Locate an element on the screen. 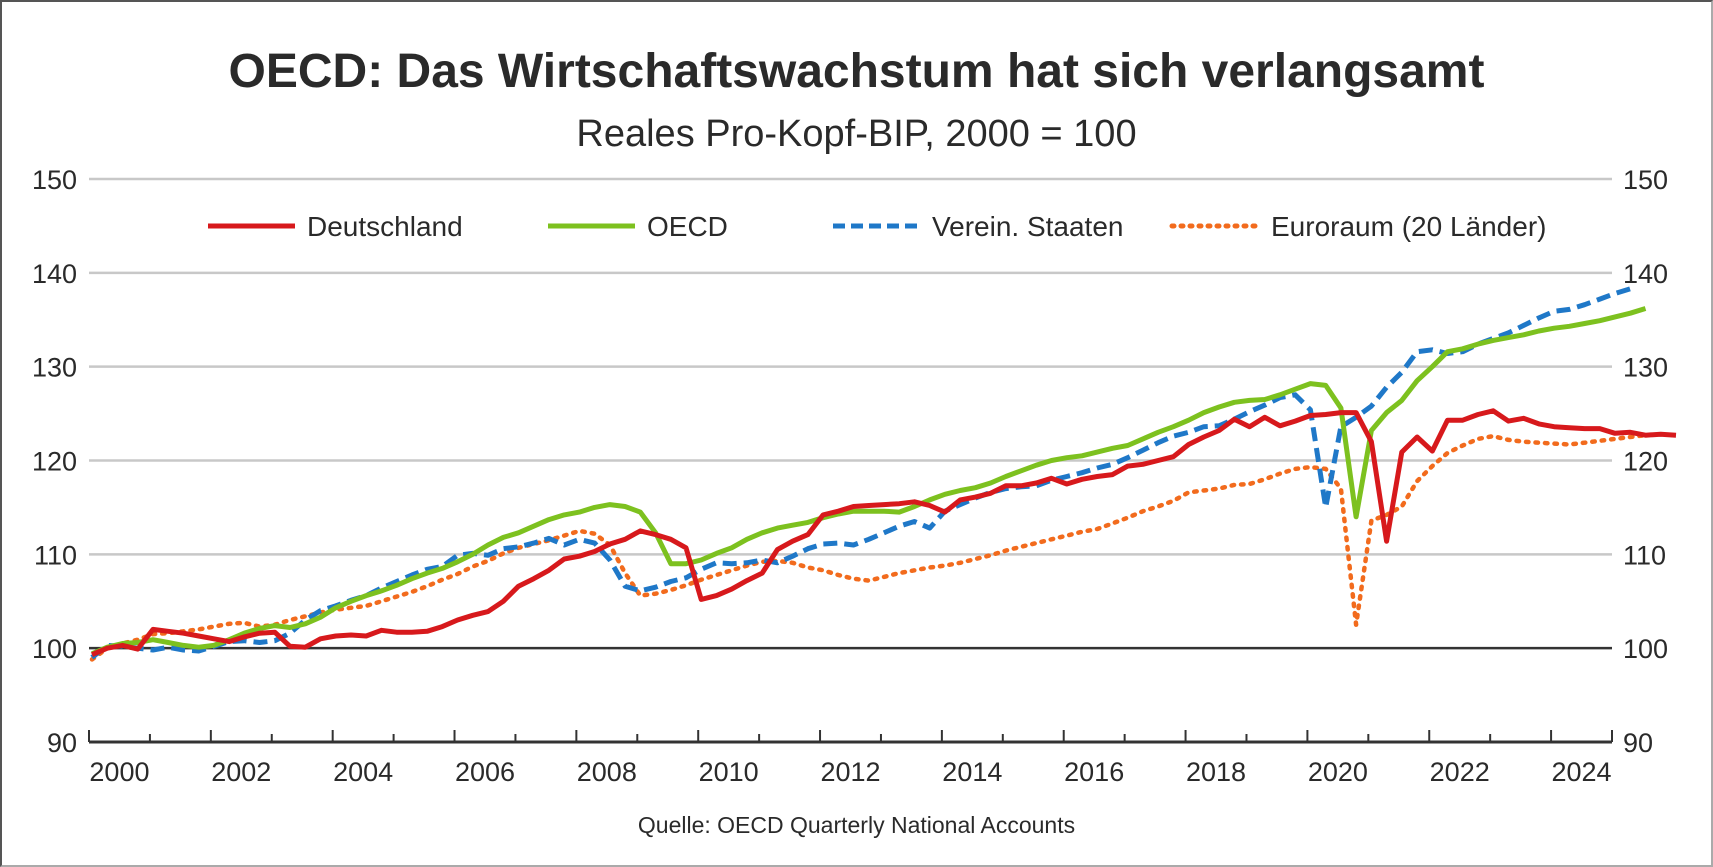 This screenshot has width=1713, height=867. x-tick-label: 2012 is located at coordinates (850, 772).